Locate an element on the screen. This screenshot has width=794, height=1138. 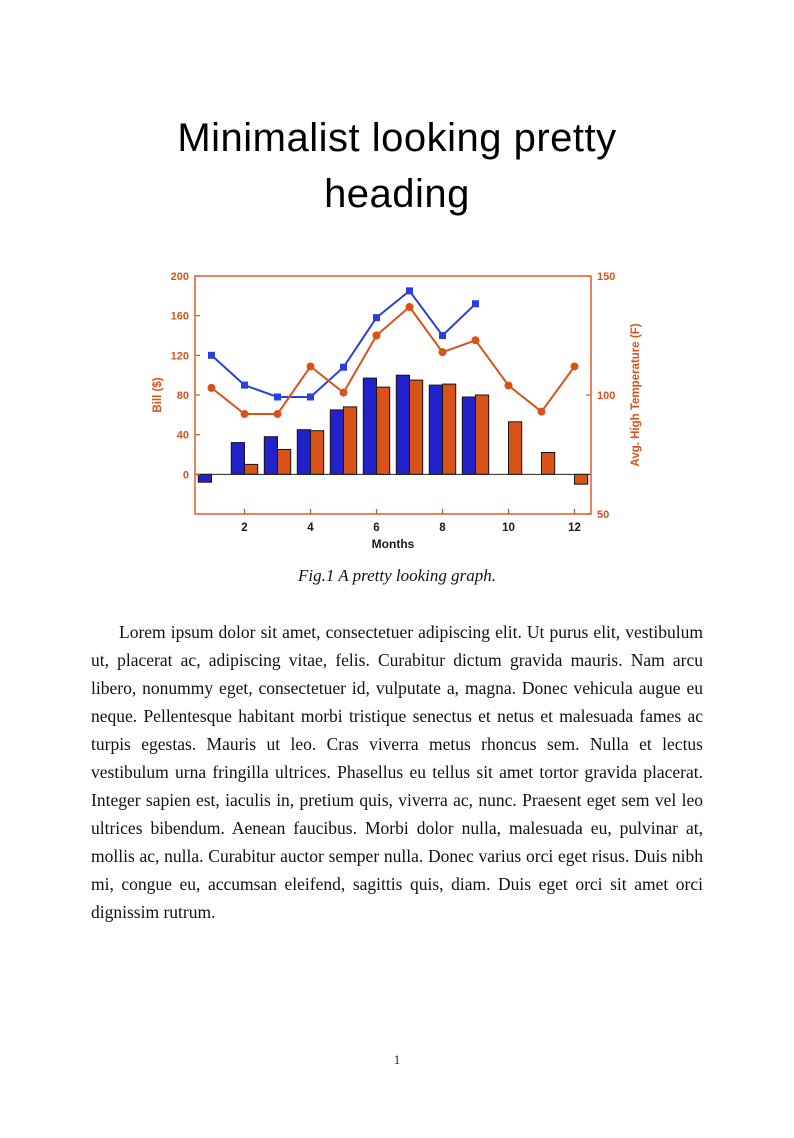
y-left-tick-label: 200 is located at coordinates (180, 277).